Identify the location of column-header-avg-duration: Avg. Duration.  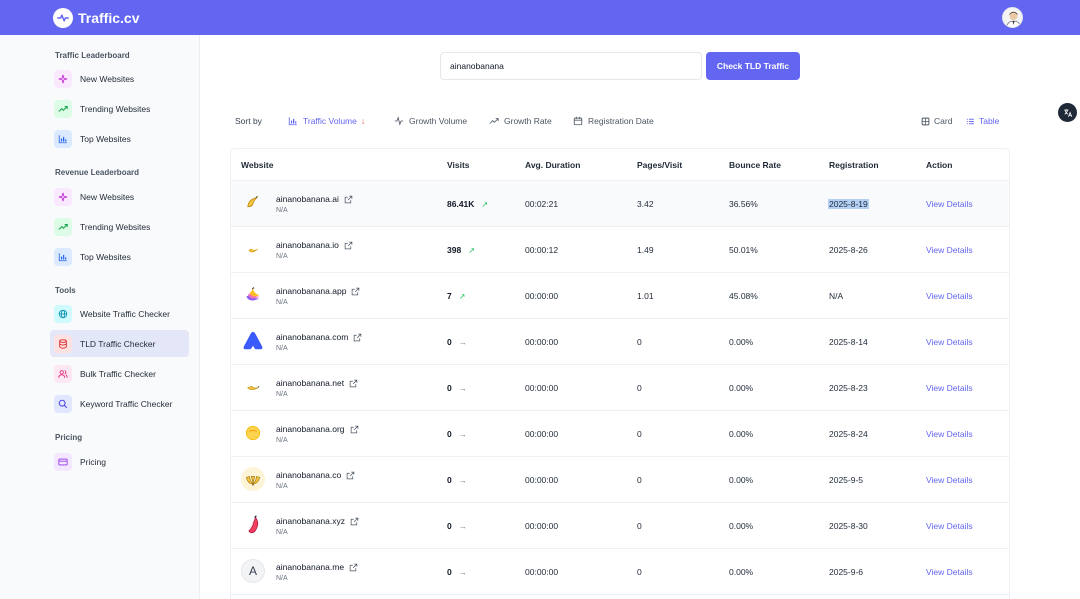
(553, 165).